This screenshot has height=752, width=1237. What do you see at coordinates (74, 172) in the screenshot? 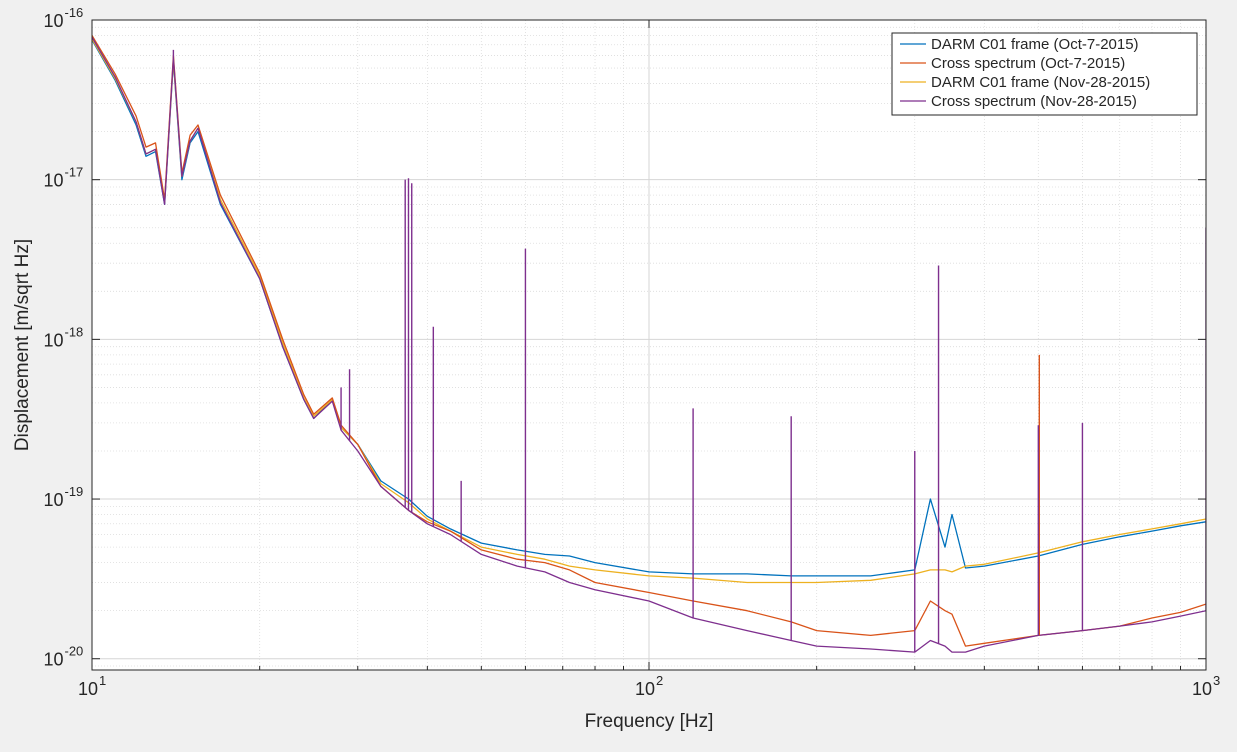
I see `y-tick-exponent: -17` at bounding box center [74, 172].